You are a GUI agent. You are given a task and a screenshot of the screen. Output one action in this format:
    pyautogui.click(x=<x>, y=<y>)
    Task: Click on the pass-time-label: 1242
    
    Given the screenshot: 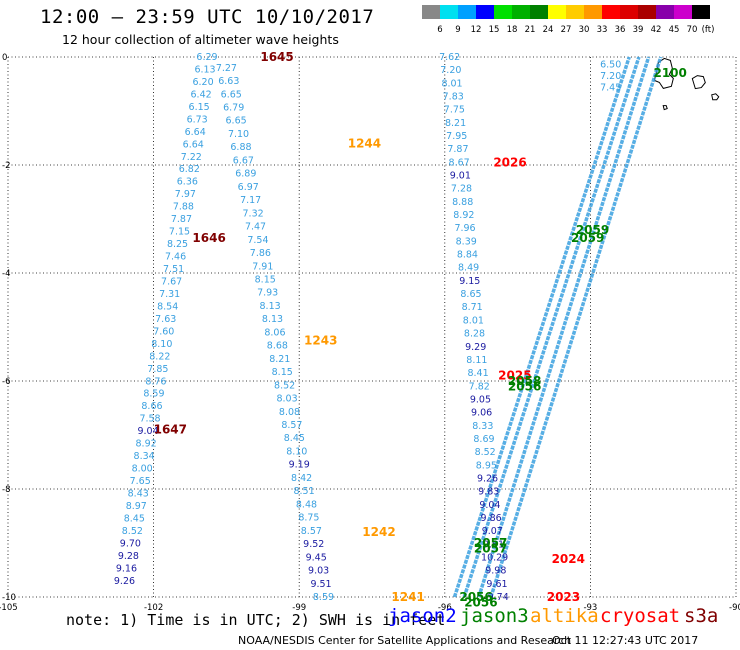 What is the action you would take?
    pyautogui.click(x=378, y=532)
    